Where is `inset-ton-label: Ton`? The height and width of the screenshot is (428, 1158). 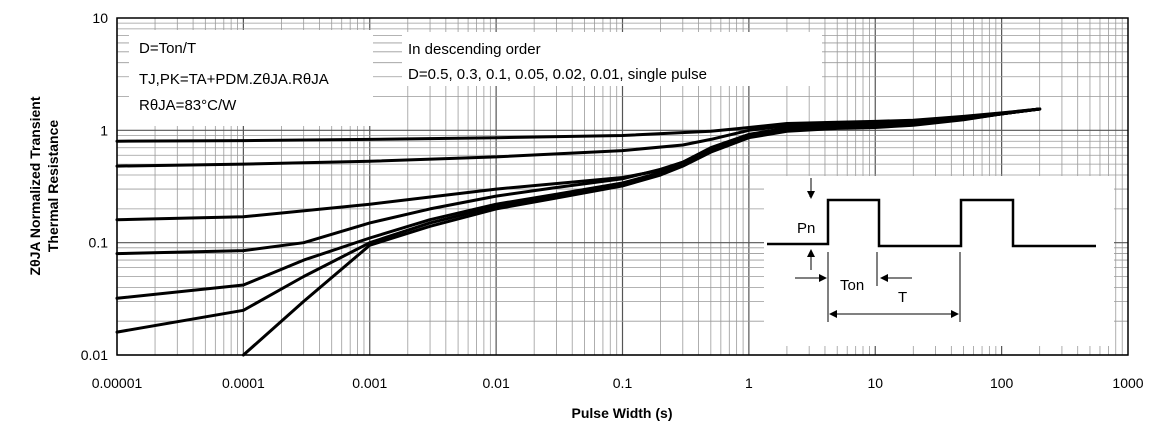
inset-ton-label: Ton is located at coordinates (852, 285).